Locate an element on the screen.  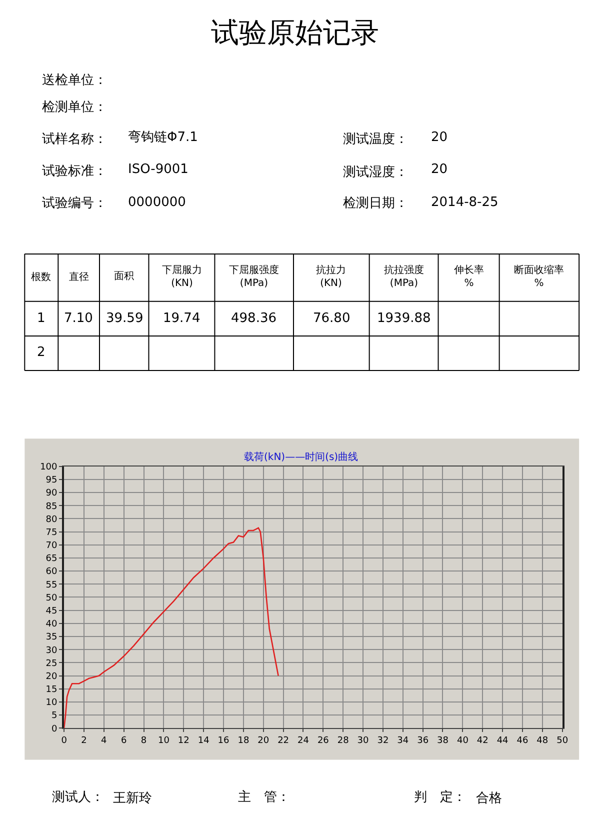
text: 断面收缩率 % is located at coordinates (539, 276).